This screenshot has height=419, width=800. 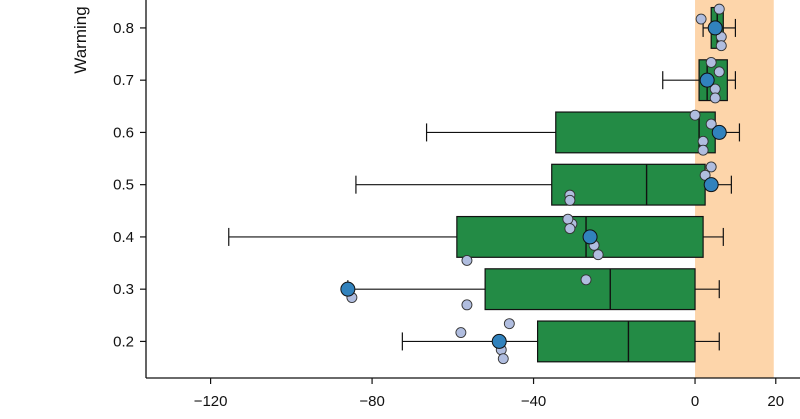 I want to click on x-tick-label: 0, so click(x=695, y=401).